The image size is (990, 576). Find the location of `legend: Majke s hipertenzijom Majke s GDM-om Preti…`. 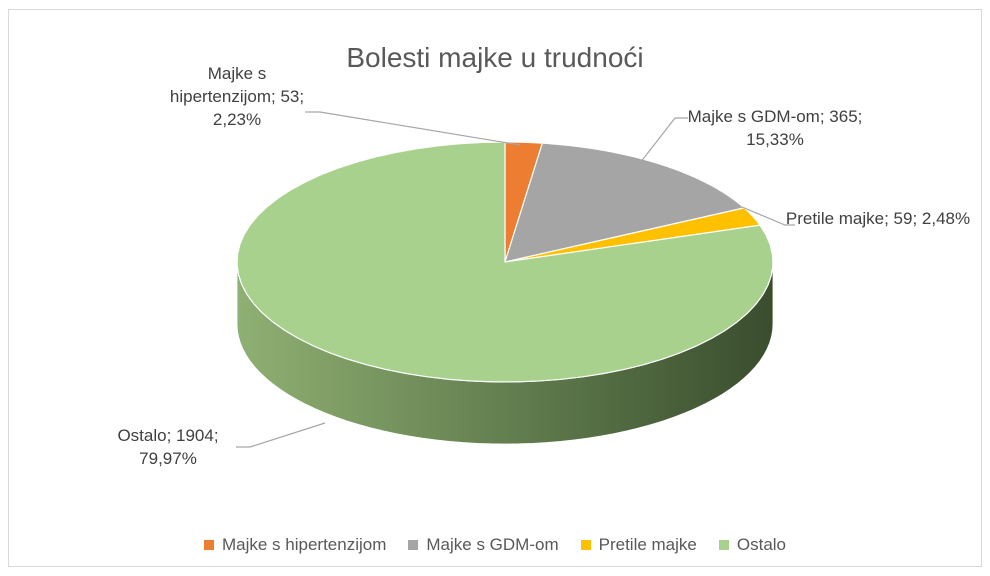

legend: Majke s hipertenzijom Majke s GDM-om Preti… is located at coordinates (495, 545).